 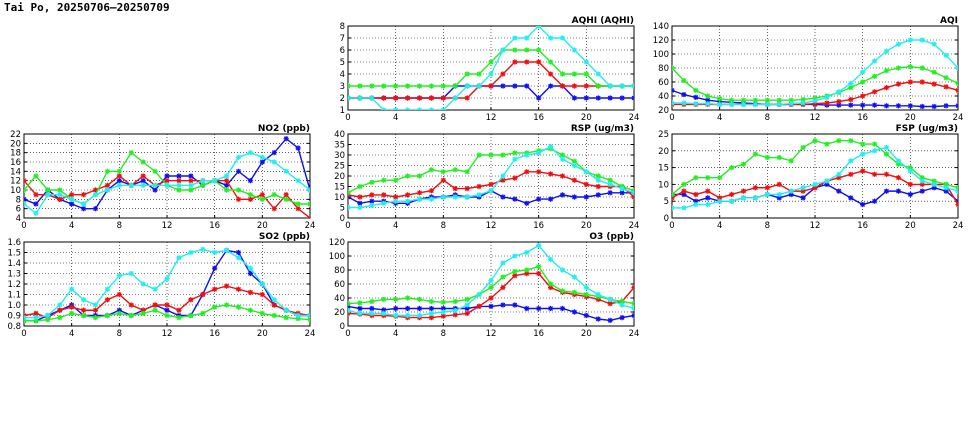 I want to click on no2-ytick-label: 18, so click(x=15, y=154).